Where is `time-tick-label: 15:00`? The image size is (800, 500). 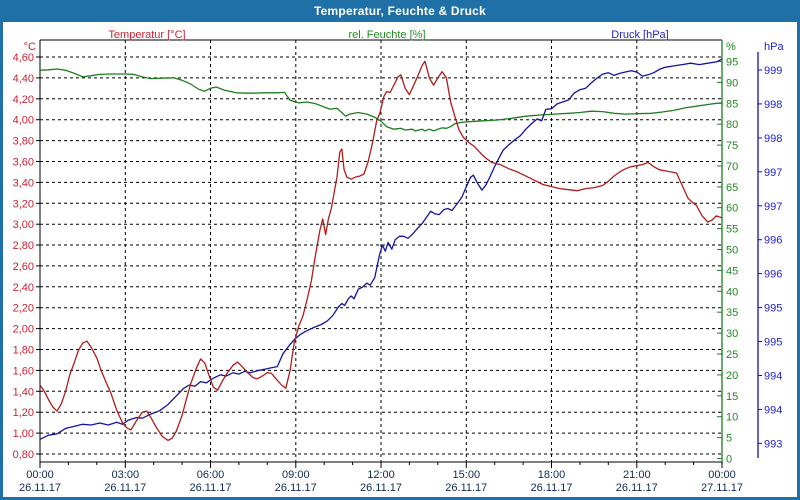 time-tick-label: 15:00 is located at coordinates (467, 475).